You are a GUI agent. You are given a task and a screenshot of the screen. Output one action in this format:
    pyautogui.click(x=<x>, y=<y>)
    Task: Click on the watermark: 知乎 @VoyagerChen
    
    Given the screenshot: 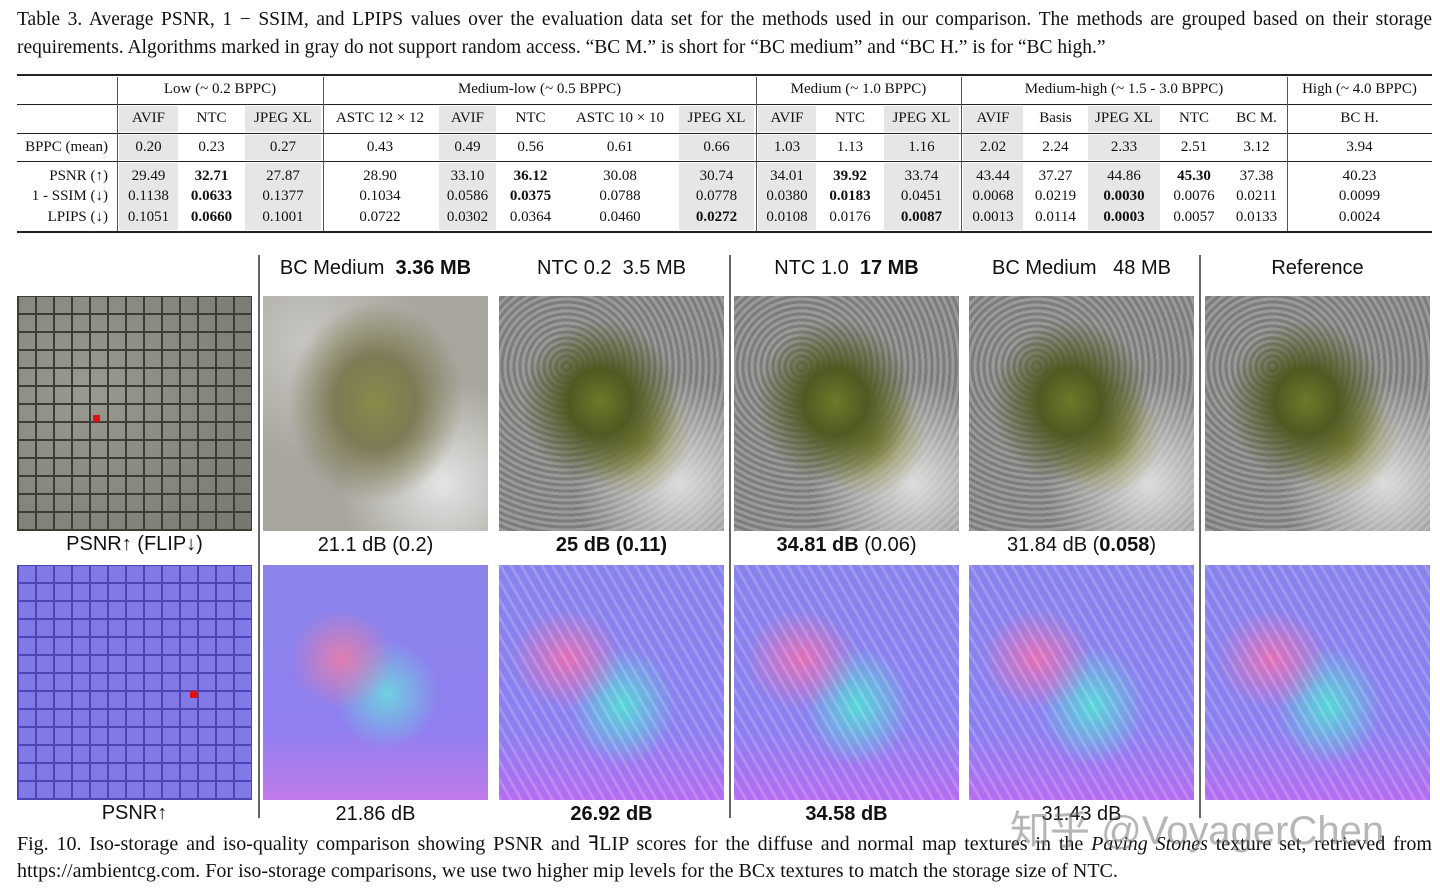 What is the action you would take?
    pyautogui.click(x=1197, y=831)
    